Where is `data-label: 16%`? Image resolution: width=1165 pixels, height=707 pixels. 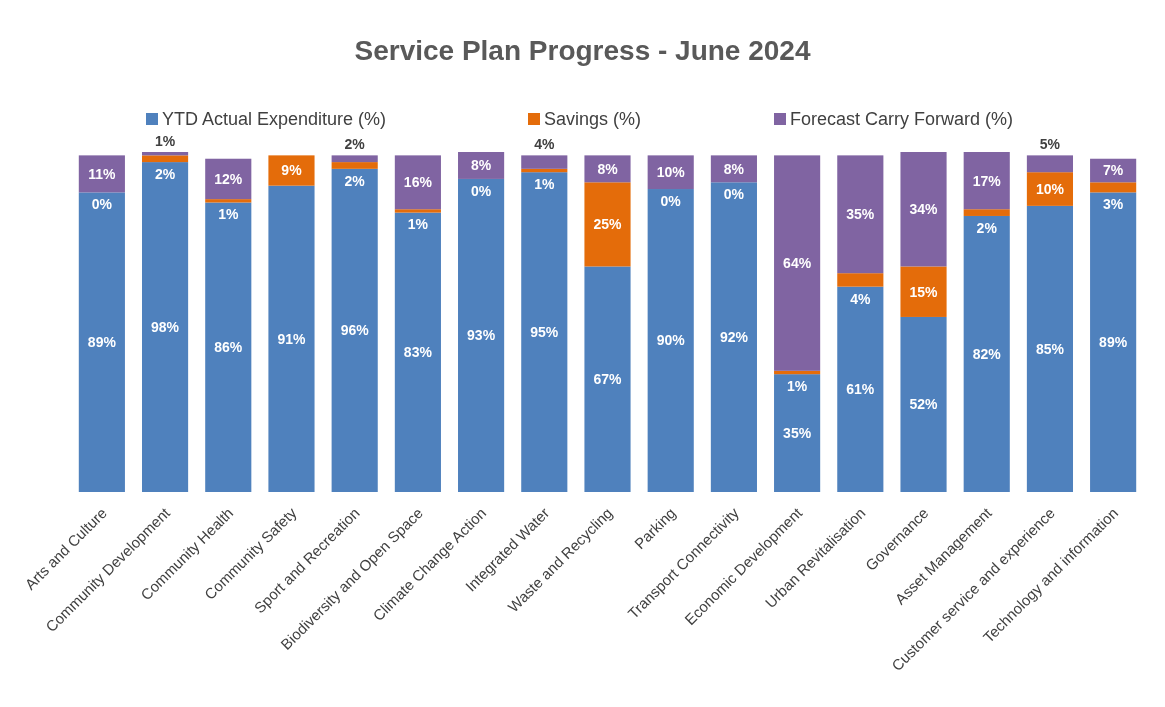
data-label: 16% is located at coordinates (418, 182).